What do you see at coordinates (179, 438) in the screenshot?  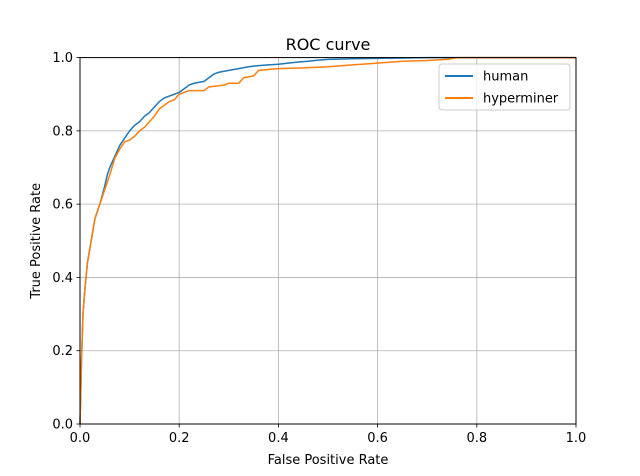 I see `x-tick-label: 0.2` at bounding box center [179, 438].